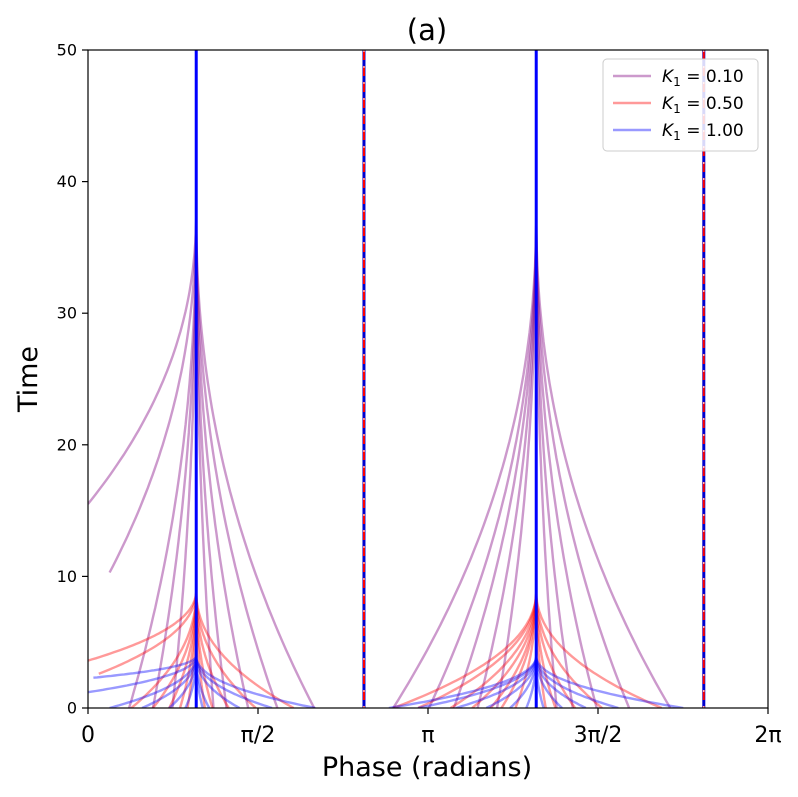 This screenshot has width=798, height=797. I want to click on legend-label: K1 = 0.50, so click(703, 105).